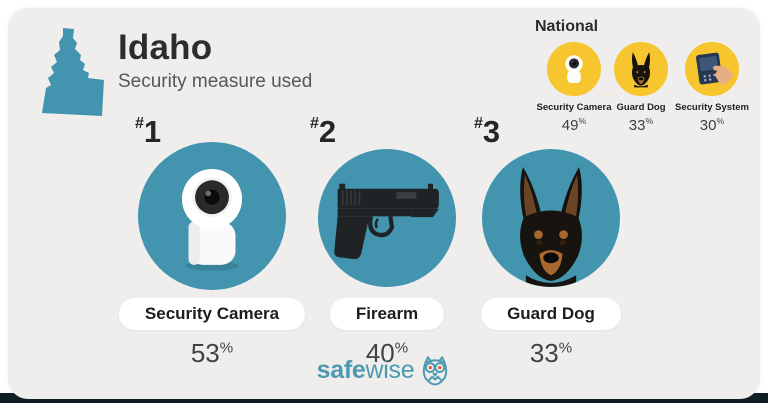 The image size is (768, 403). What do you see at coordinates (215, 60) in the screenshot?
I see `header: Idaho Security measure used` at bounding box center [215, 60].